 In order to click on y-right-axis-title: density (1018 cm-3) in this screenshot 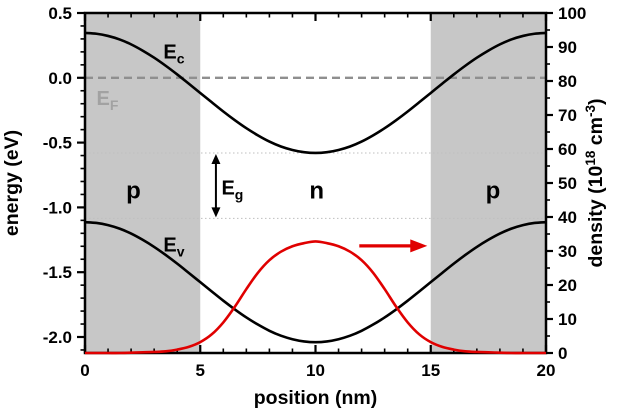, I will do `click(595, 182)`.